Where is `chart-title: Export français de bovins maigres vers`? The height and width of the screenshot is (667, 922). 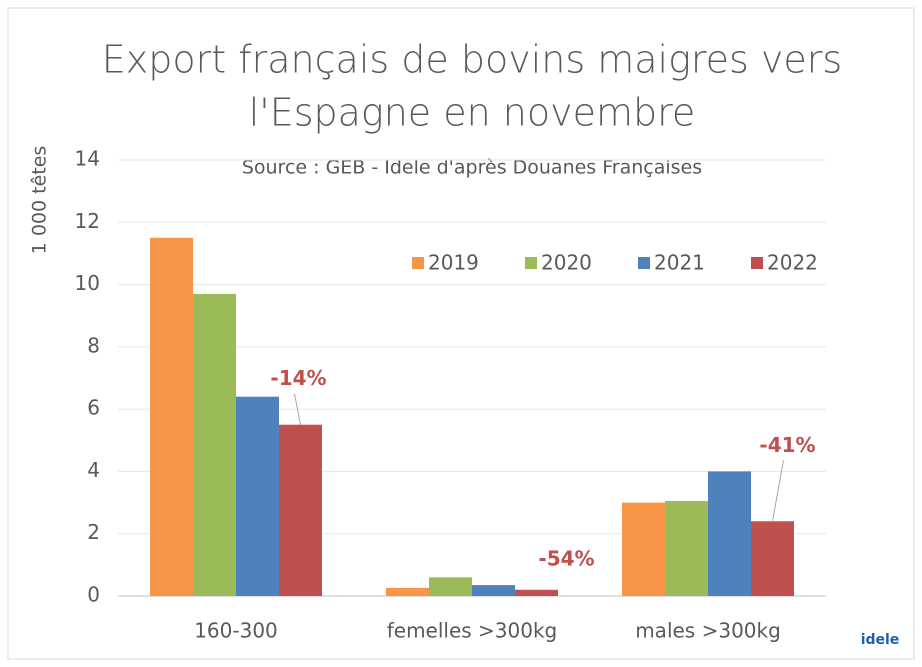 chart-title: Export français de bovins maigres vers is located at coordinates (472, 60).